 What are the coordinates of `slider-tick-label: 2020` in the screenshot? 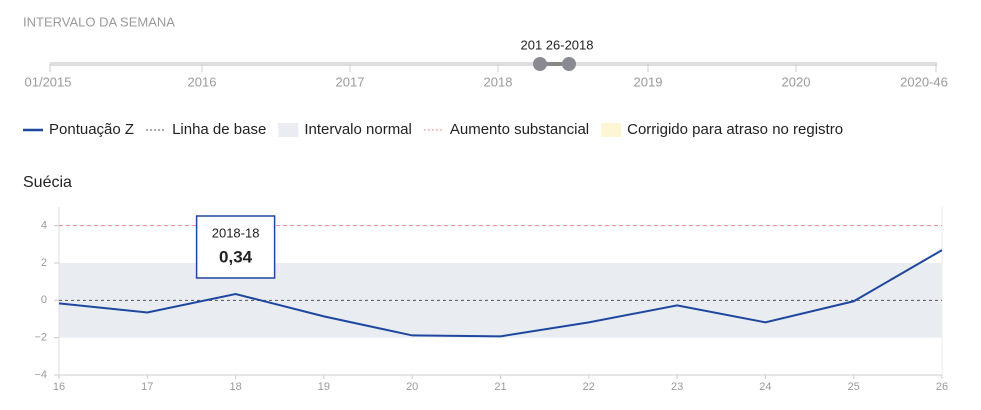 It's located at (796, 81).